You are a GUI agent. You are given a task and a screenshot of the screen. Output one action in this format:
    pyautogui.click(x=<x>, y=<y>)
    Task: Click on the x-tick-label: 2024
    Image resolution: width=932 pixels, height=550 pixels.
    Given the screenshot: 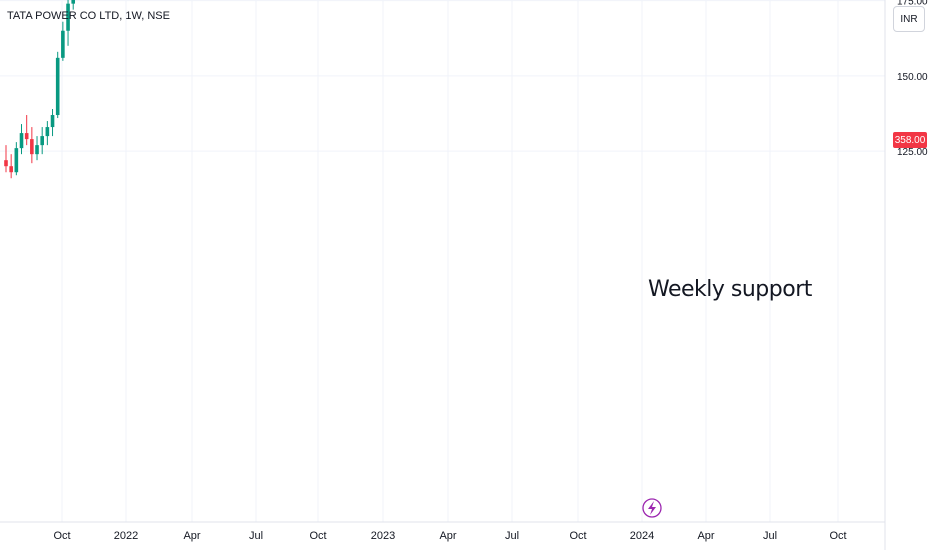 What is the action you would take?
    pyautogui.click(x=642, y=536)
    